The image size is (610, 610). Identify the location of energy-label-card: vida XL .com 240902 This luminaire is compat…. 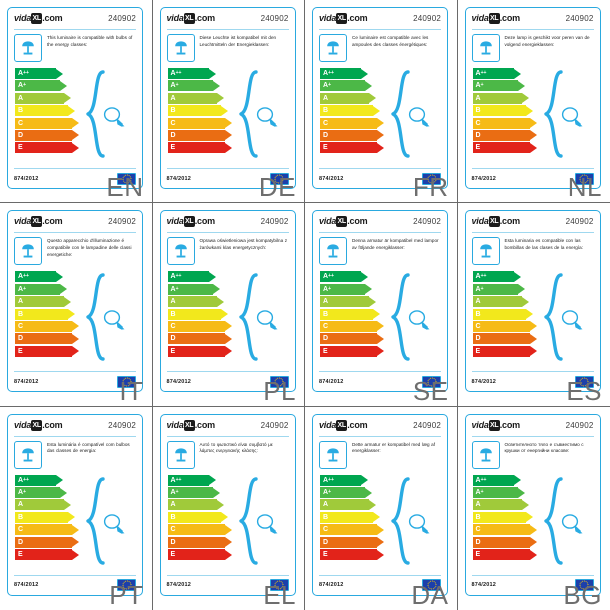
(75, 98).